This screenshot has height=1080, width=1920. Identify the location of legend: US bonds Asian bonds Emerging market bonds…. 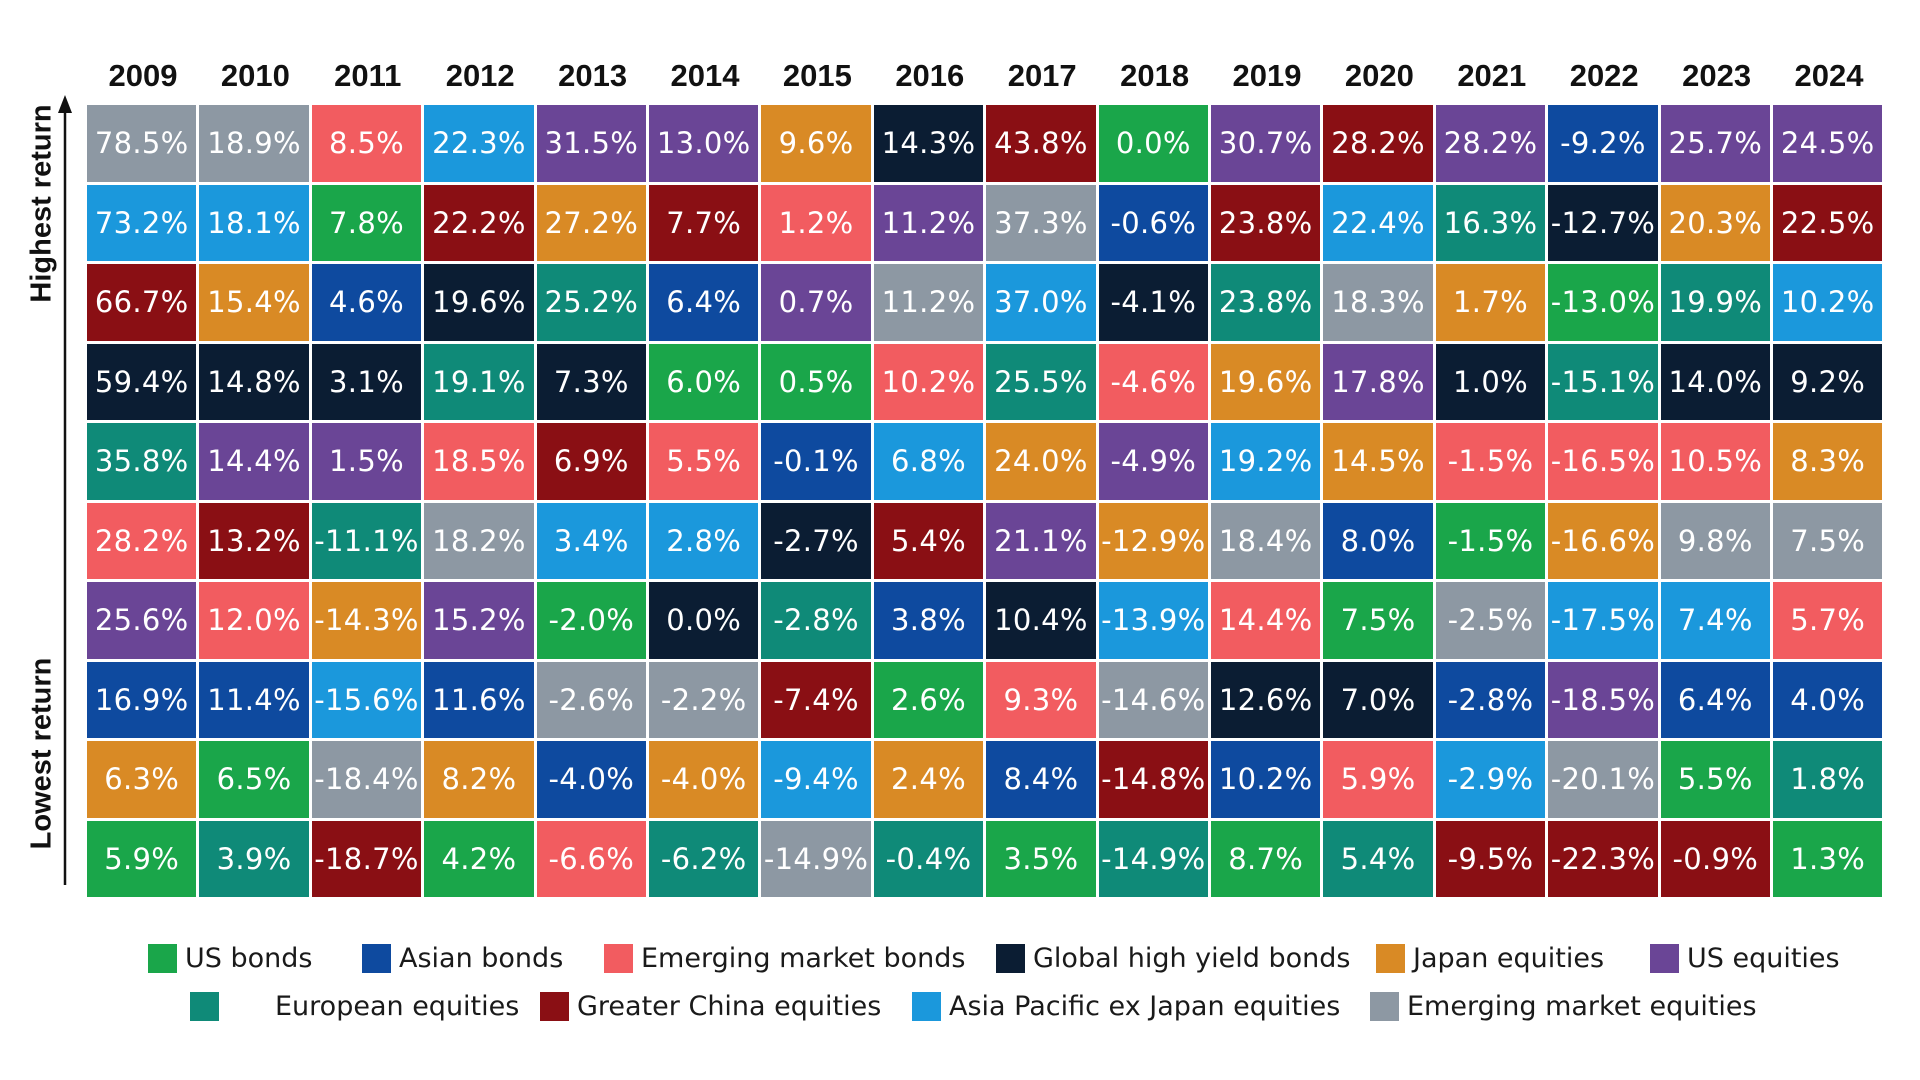
(960, 985).